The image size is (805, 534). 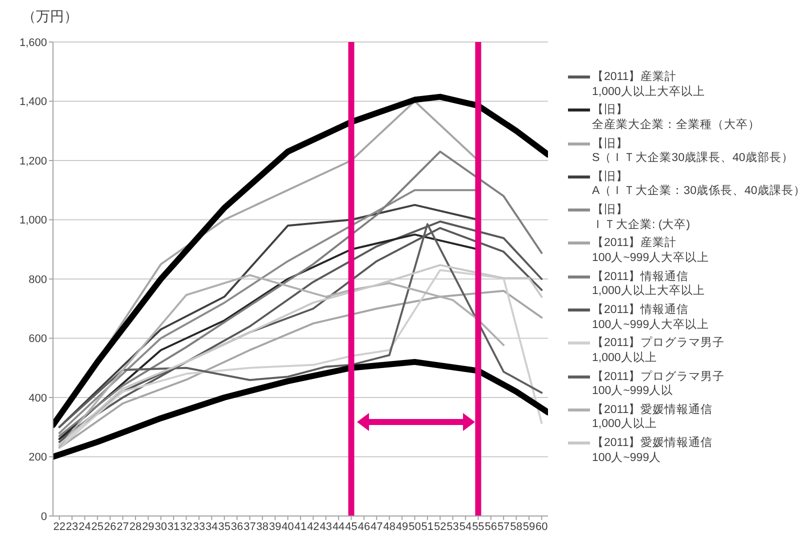 I want to click on x-tick-label: 55, so click(x=478, y=526).